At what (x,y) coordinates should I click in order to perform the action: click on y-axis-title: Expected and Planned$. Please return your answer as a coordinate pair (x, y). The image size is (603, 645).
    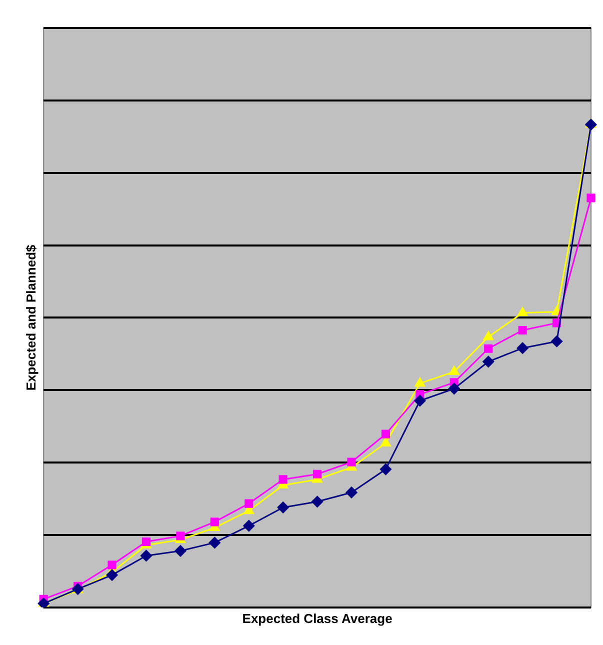
    Looking at the image, I should click on (30, 317).